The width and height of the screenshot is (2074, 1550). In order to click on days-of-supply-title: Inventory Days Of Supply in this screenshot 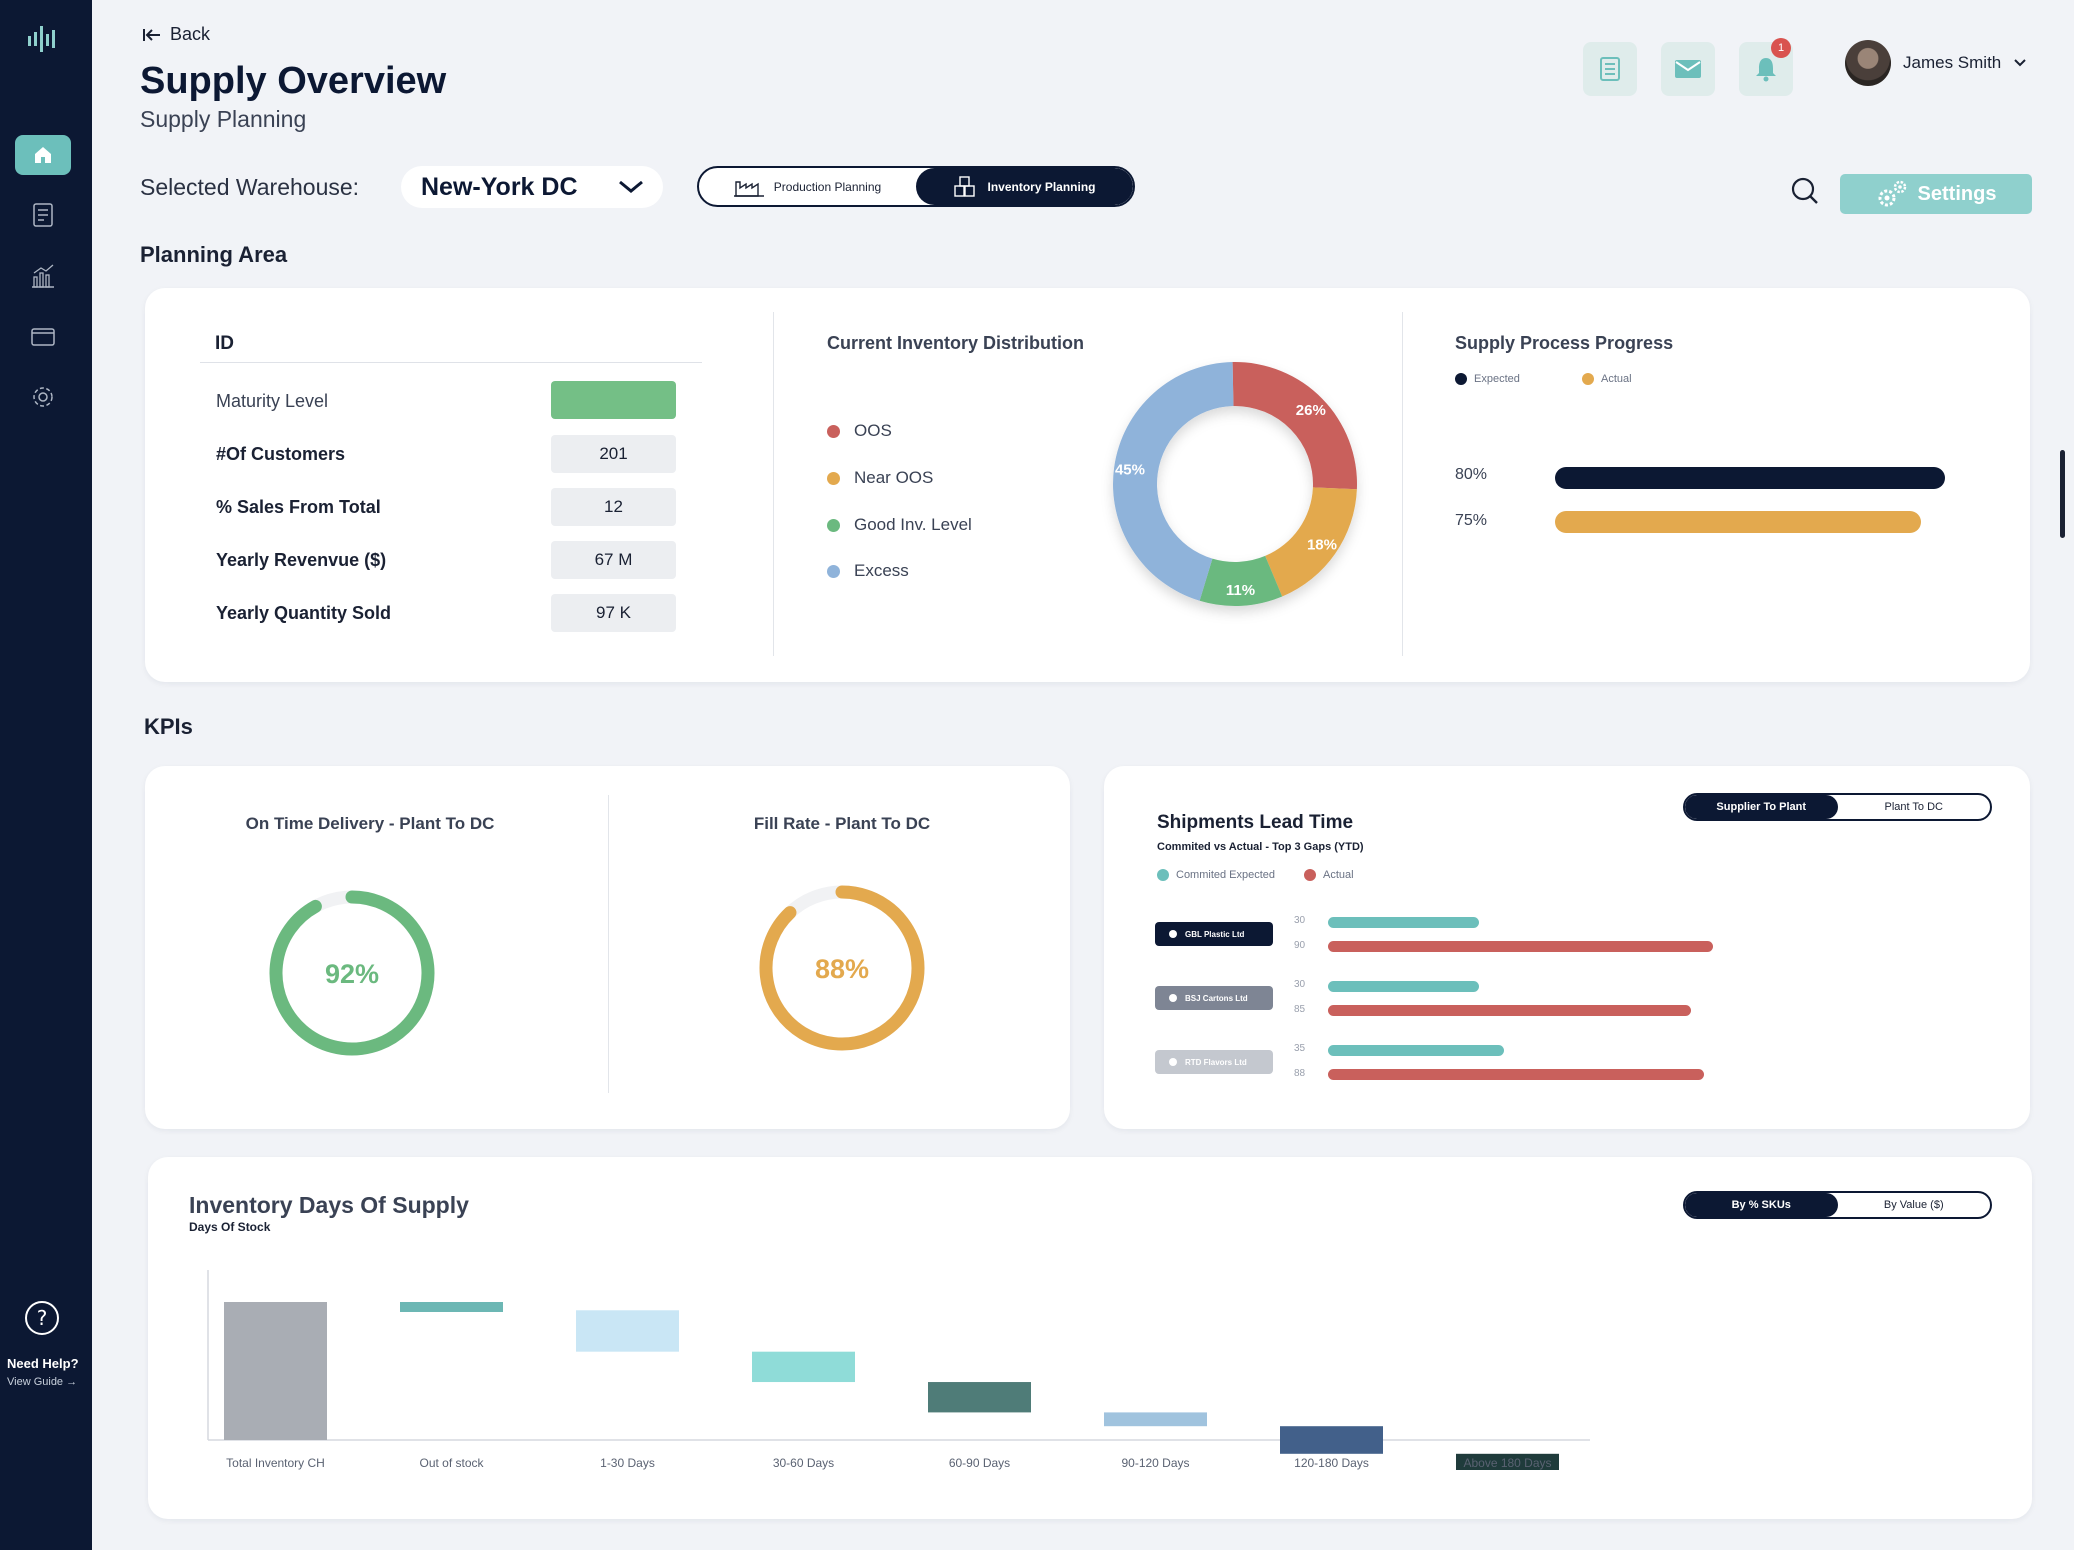, I will do `click(329, 1205)`.